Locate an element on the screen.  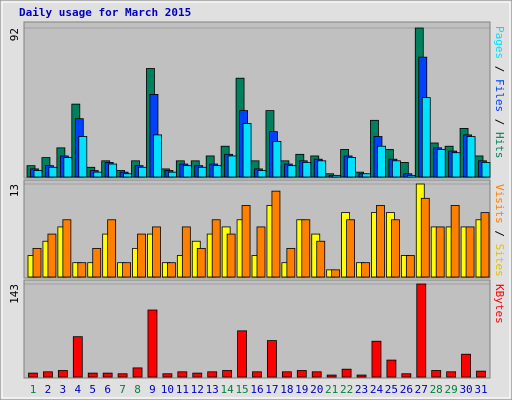
x-tick-label: 17 is located at coordinates (271, 389).